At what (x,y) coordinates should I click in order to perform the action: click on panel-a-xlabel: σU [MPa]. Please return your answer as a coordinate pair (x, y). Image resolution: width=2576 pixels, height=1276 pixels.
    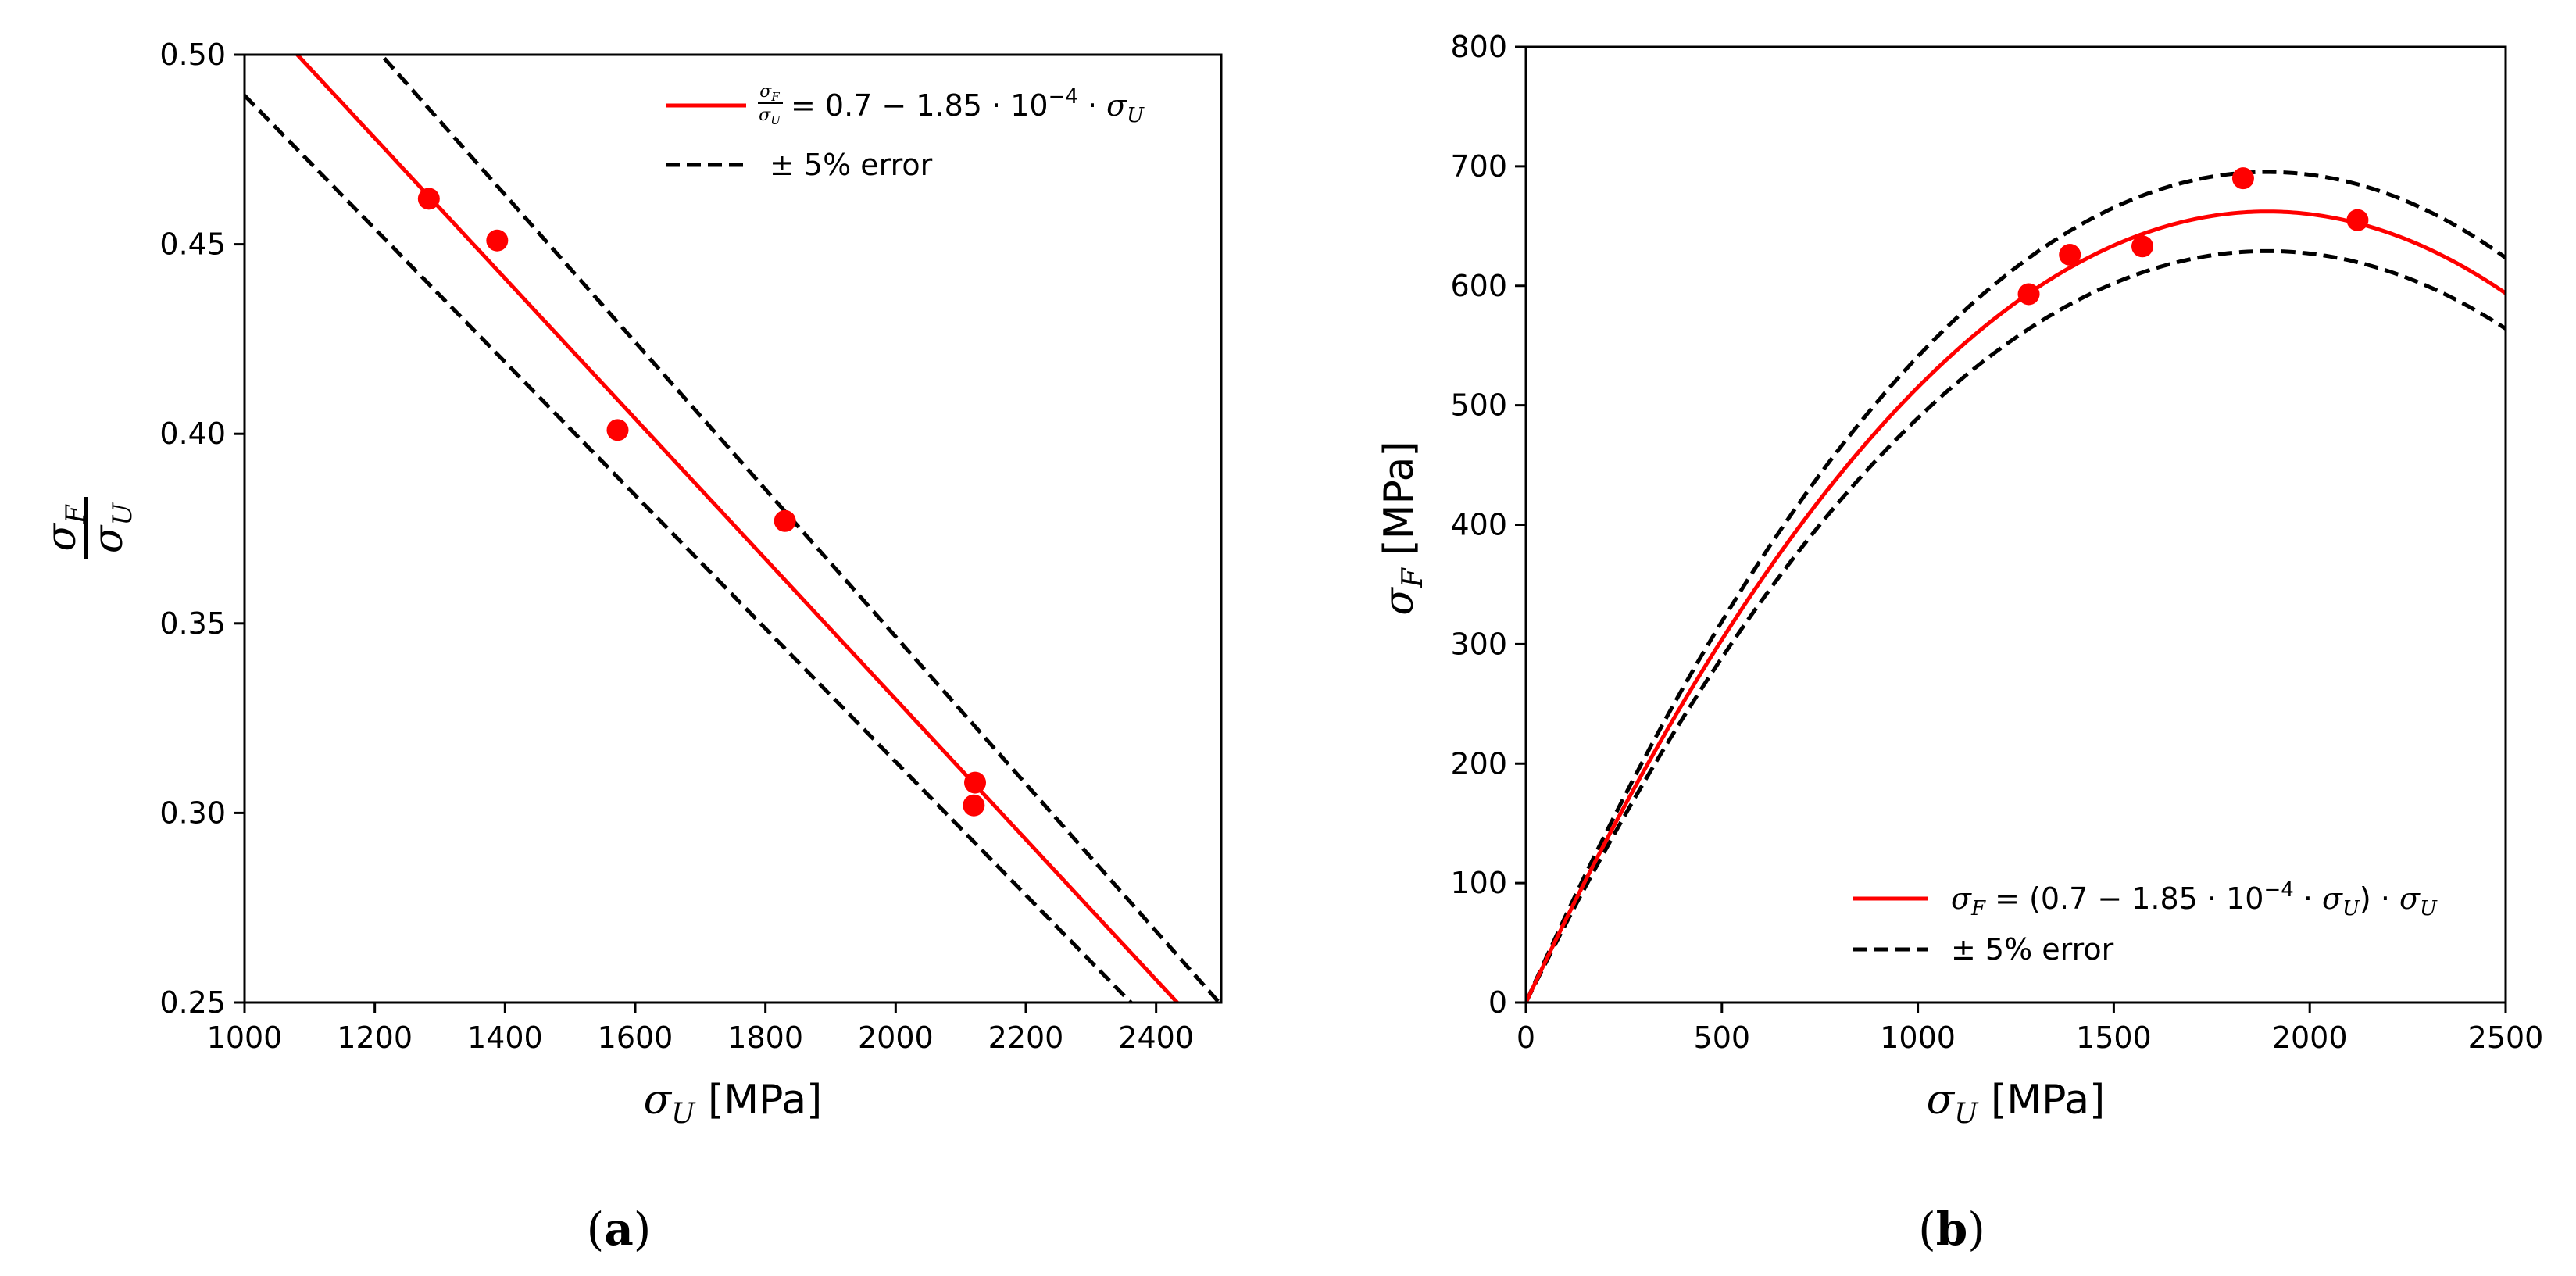
    Looking at the image, I should click on (734, 1103).